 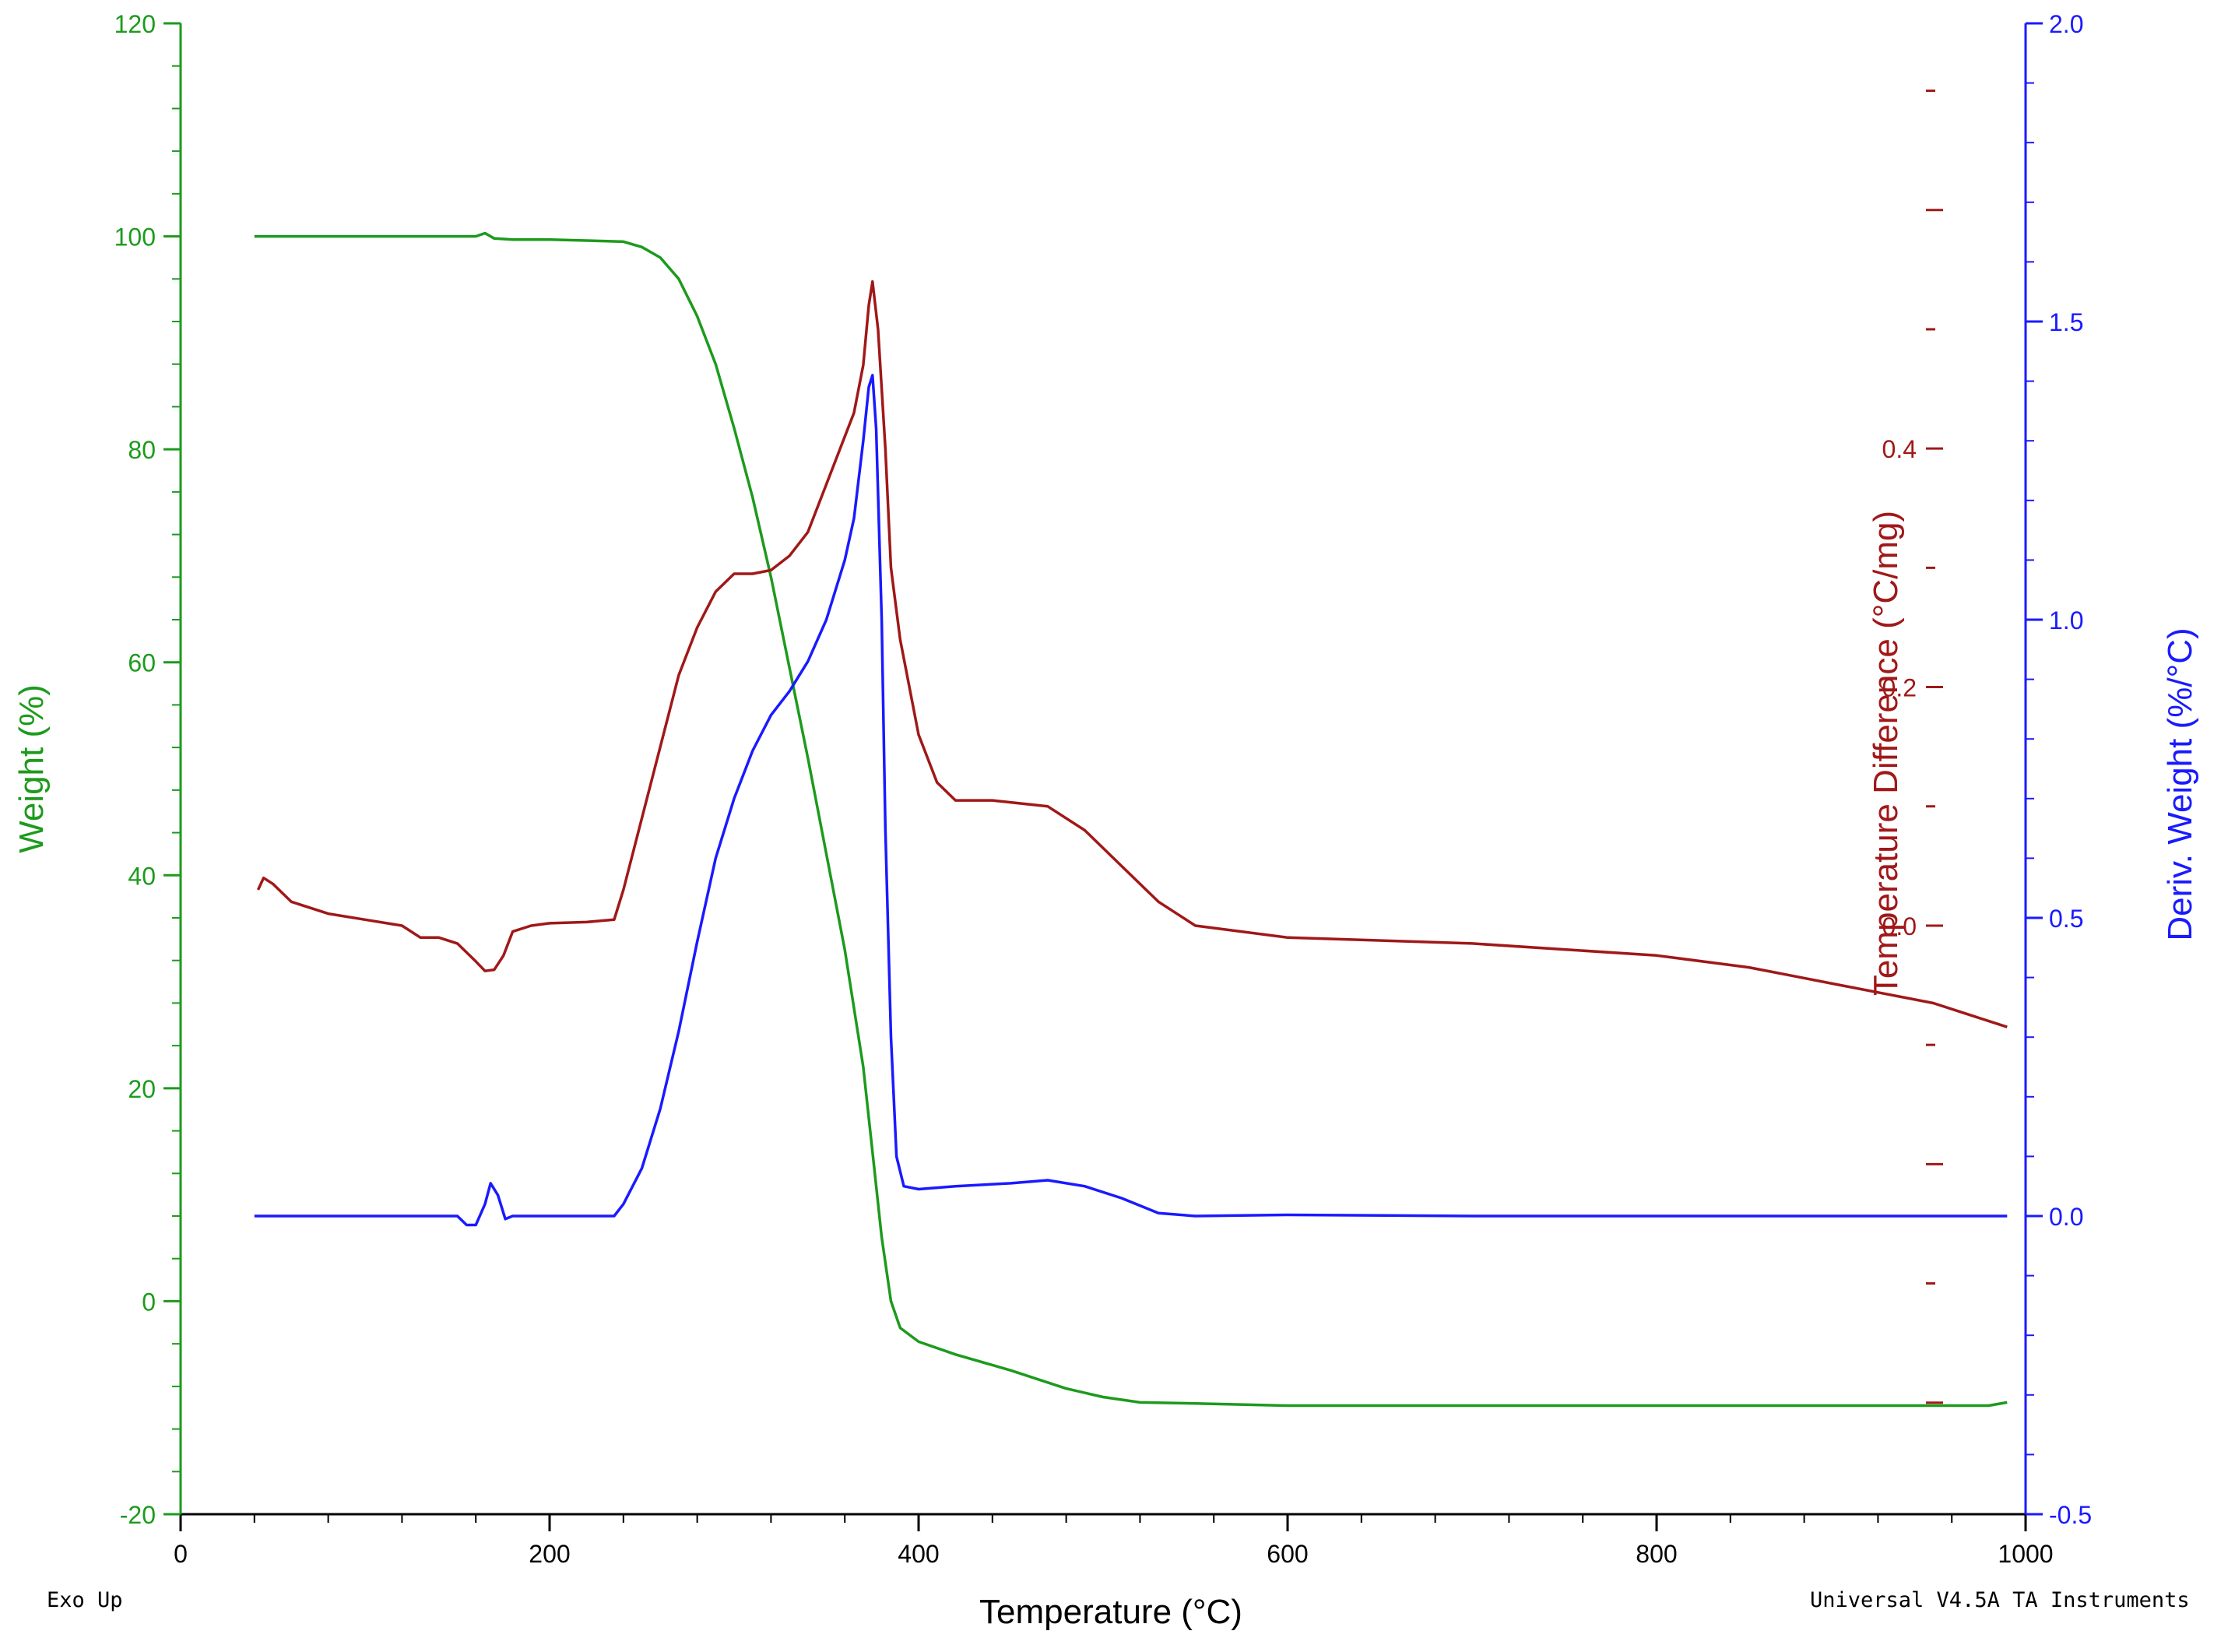 I want to click on weight-tick-label: 120, so click(x=135, y=24).